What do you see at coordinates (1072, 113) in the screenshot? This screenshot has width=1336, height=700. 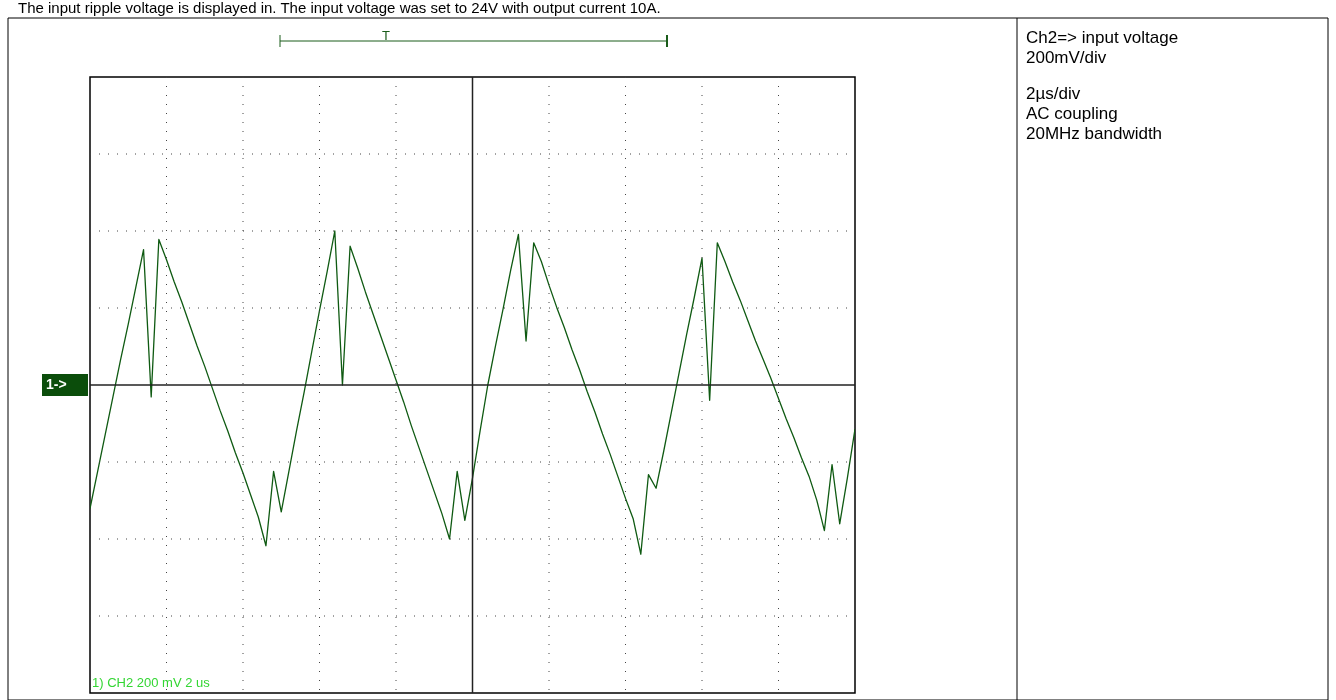 I see `text: AC coupling` at bounding box center [1072, 113].